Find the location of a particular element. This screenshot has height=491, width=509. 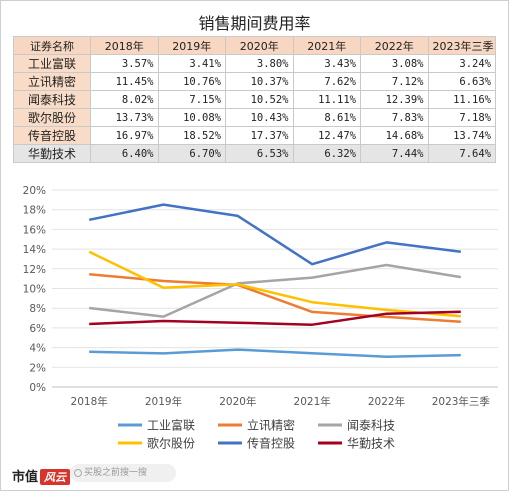

table-header-year: 2021年 is located at coordinates (326, 45).